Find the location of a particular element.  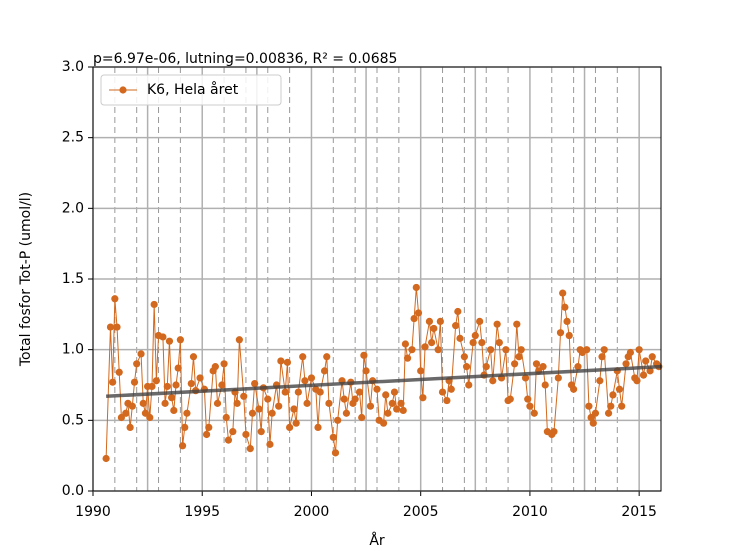

x-tick-label: 2010 is located at coordinates (530, 512).